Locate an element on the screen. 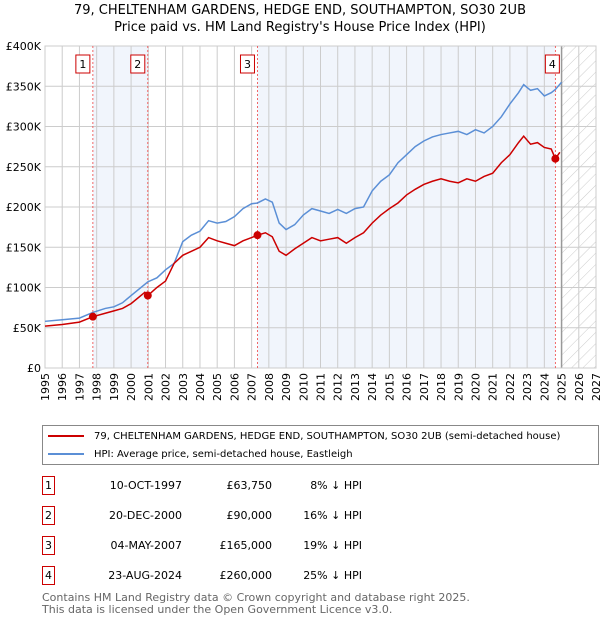 This screenshot has width=600, height=620. sale-row: 3 04-MAY-2007 £165,000 19% ↓ HPI is located at coordinates (242, 546).